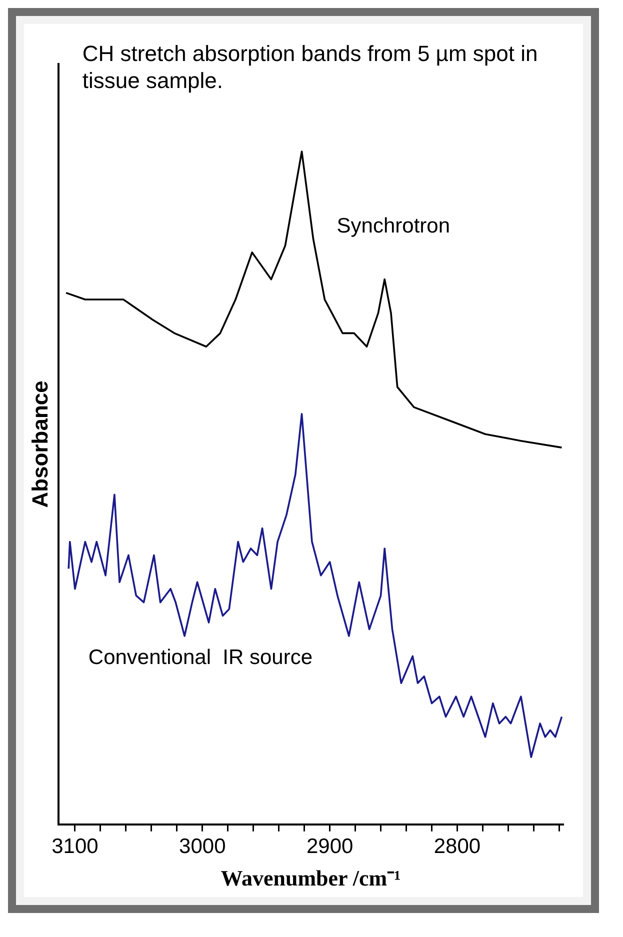 This screenshot has height=937, width=623. I want to click on x-tick-label: 2800, so click(457, 846).